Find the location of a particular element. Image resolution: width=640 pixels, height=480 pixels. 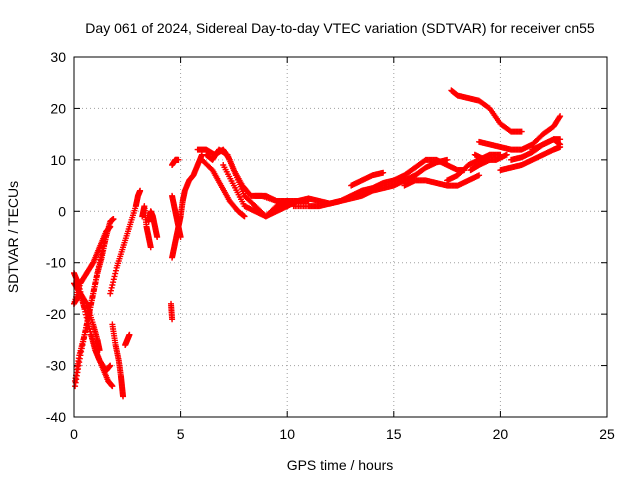

y-tick-label: 20 is located at coordinates (58, 108).